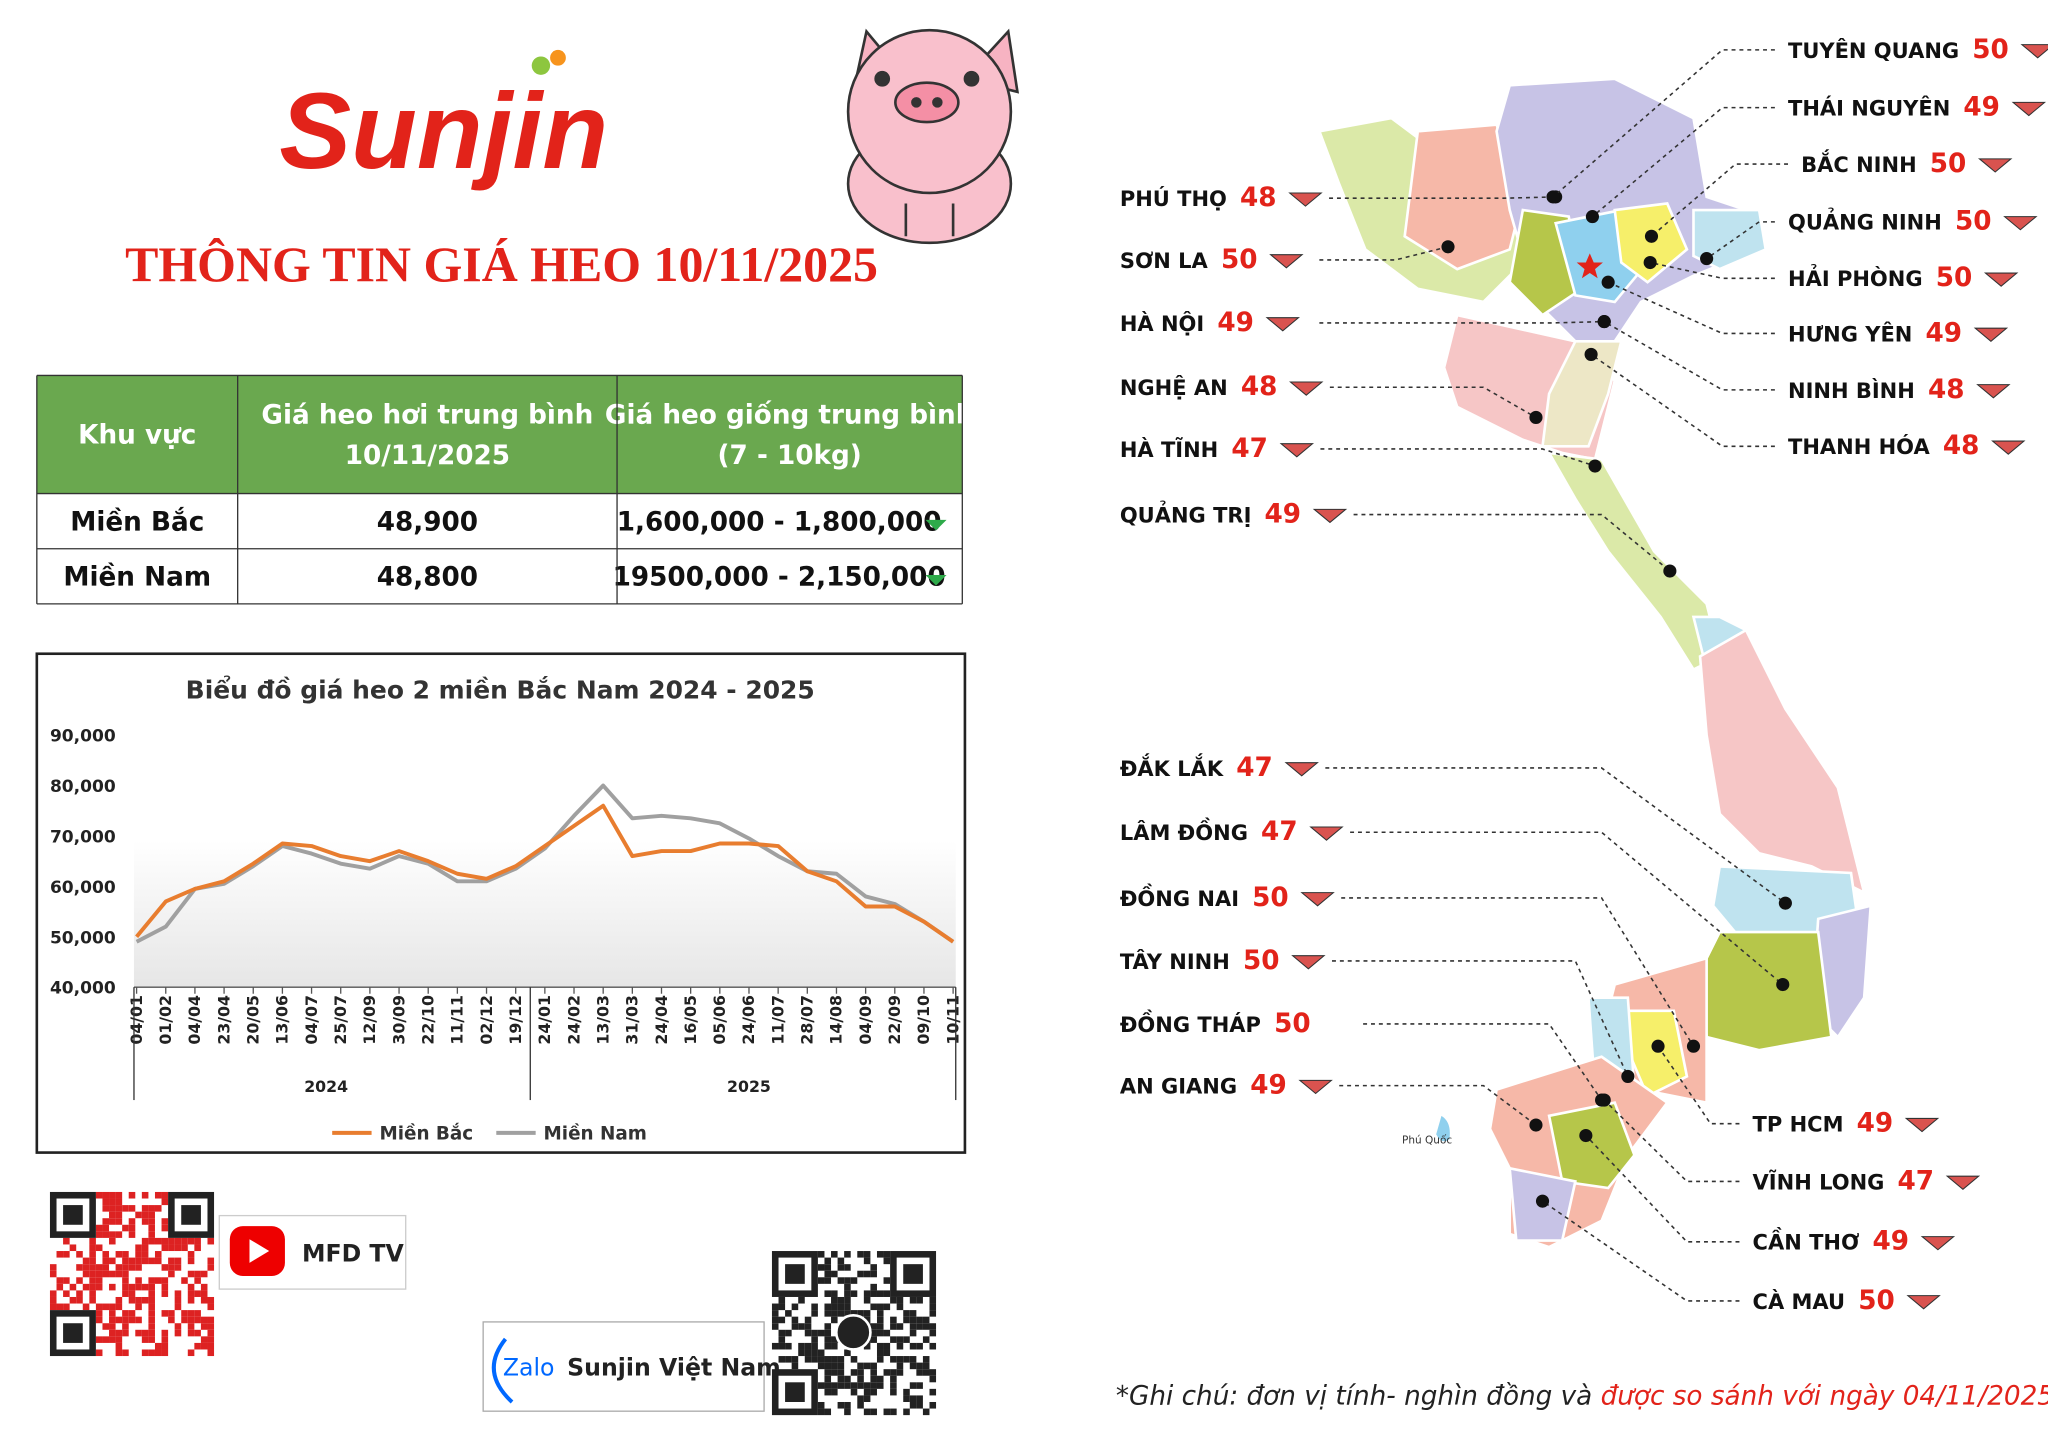 The width and height of the screenshot is (2048, 1444). Describe the element at coordinates (748, 1020) in the screenshot. I see `x-tick-label: 24/06` at that location.